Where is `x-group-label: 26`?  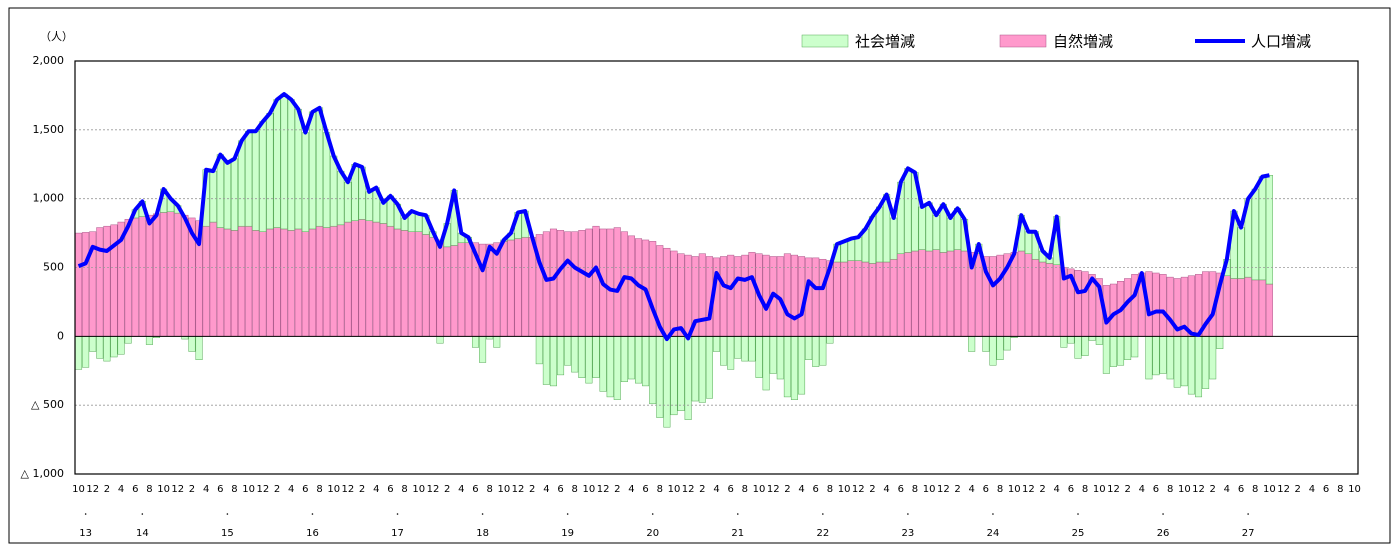
x-group-label: 26 is located at coordinates (1163, 533).